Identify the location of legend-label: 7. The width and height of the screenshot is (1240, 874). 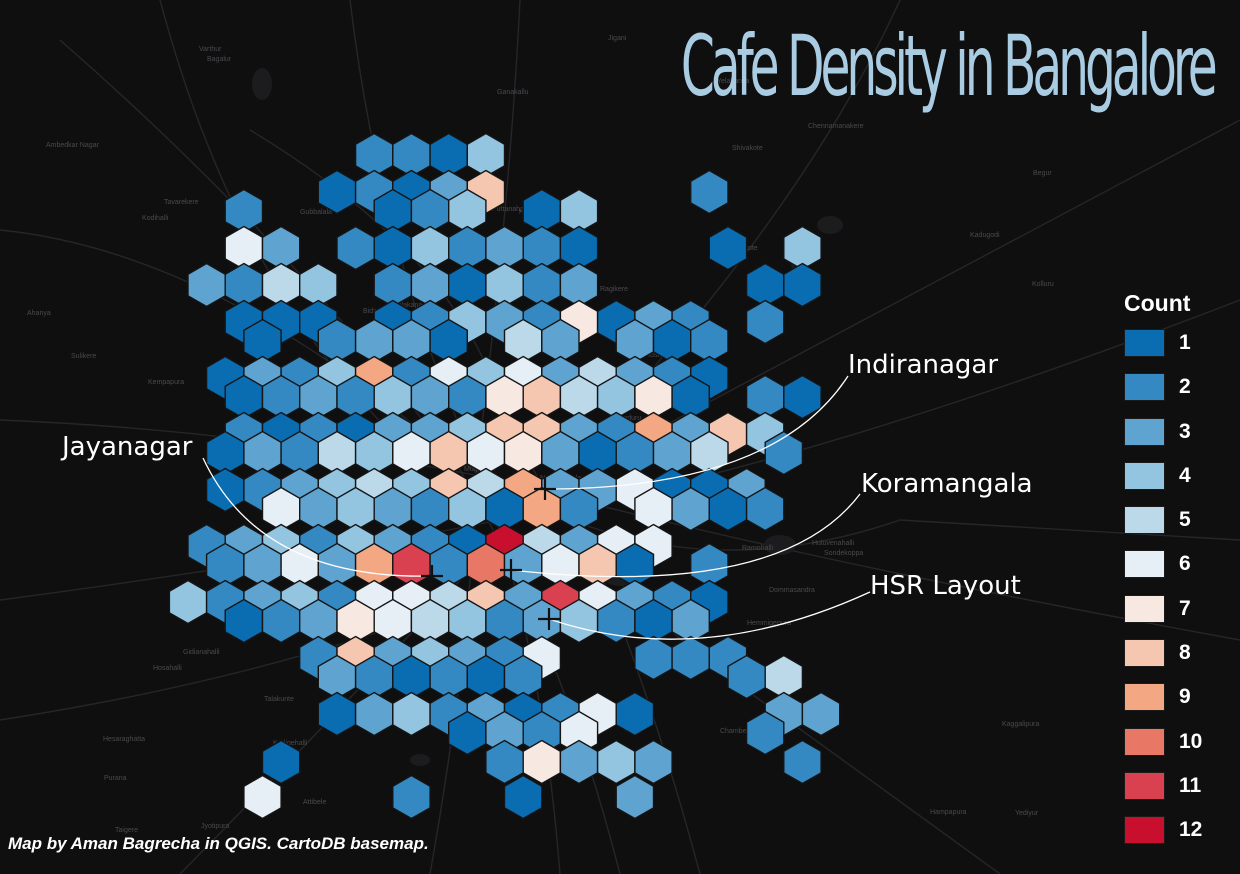
(1185, 608).